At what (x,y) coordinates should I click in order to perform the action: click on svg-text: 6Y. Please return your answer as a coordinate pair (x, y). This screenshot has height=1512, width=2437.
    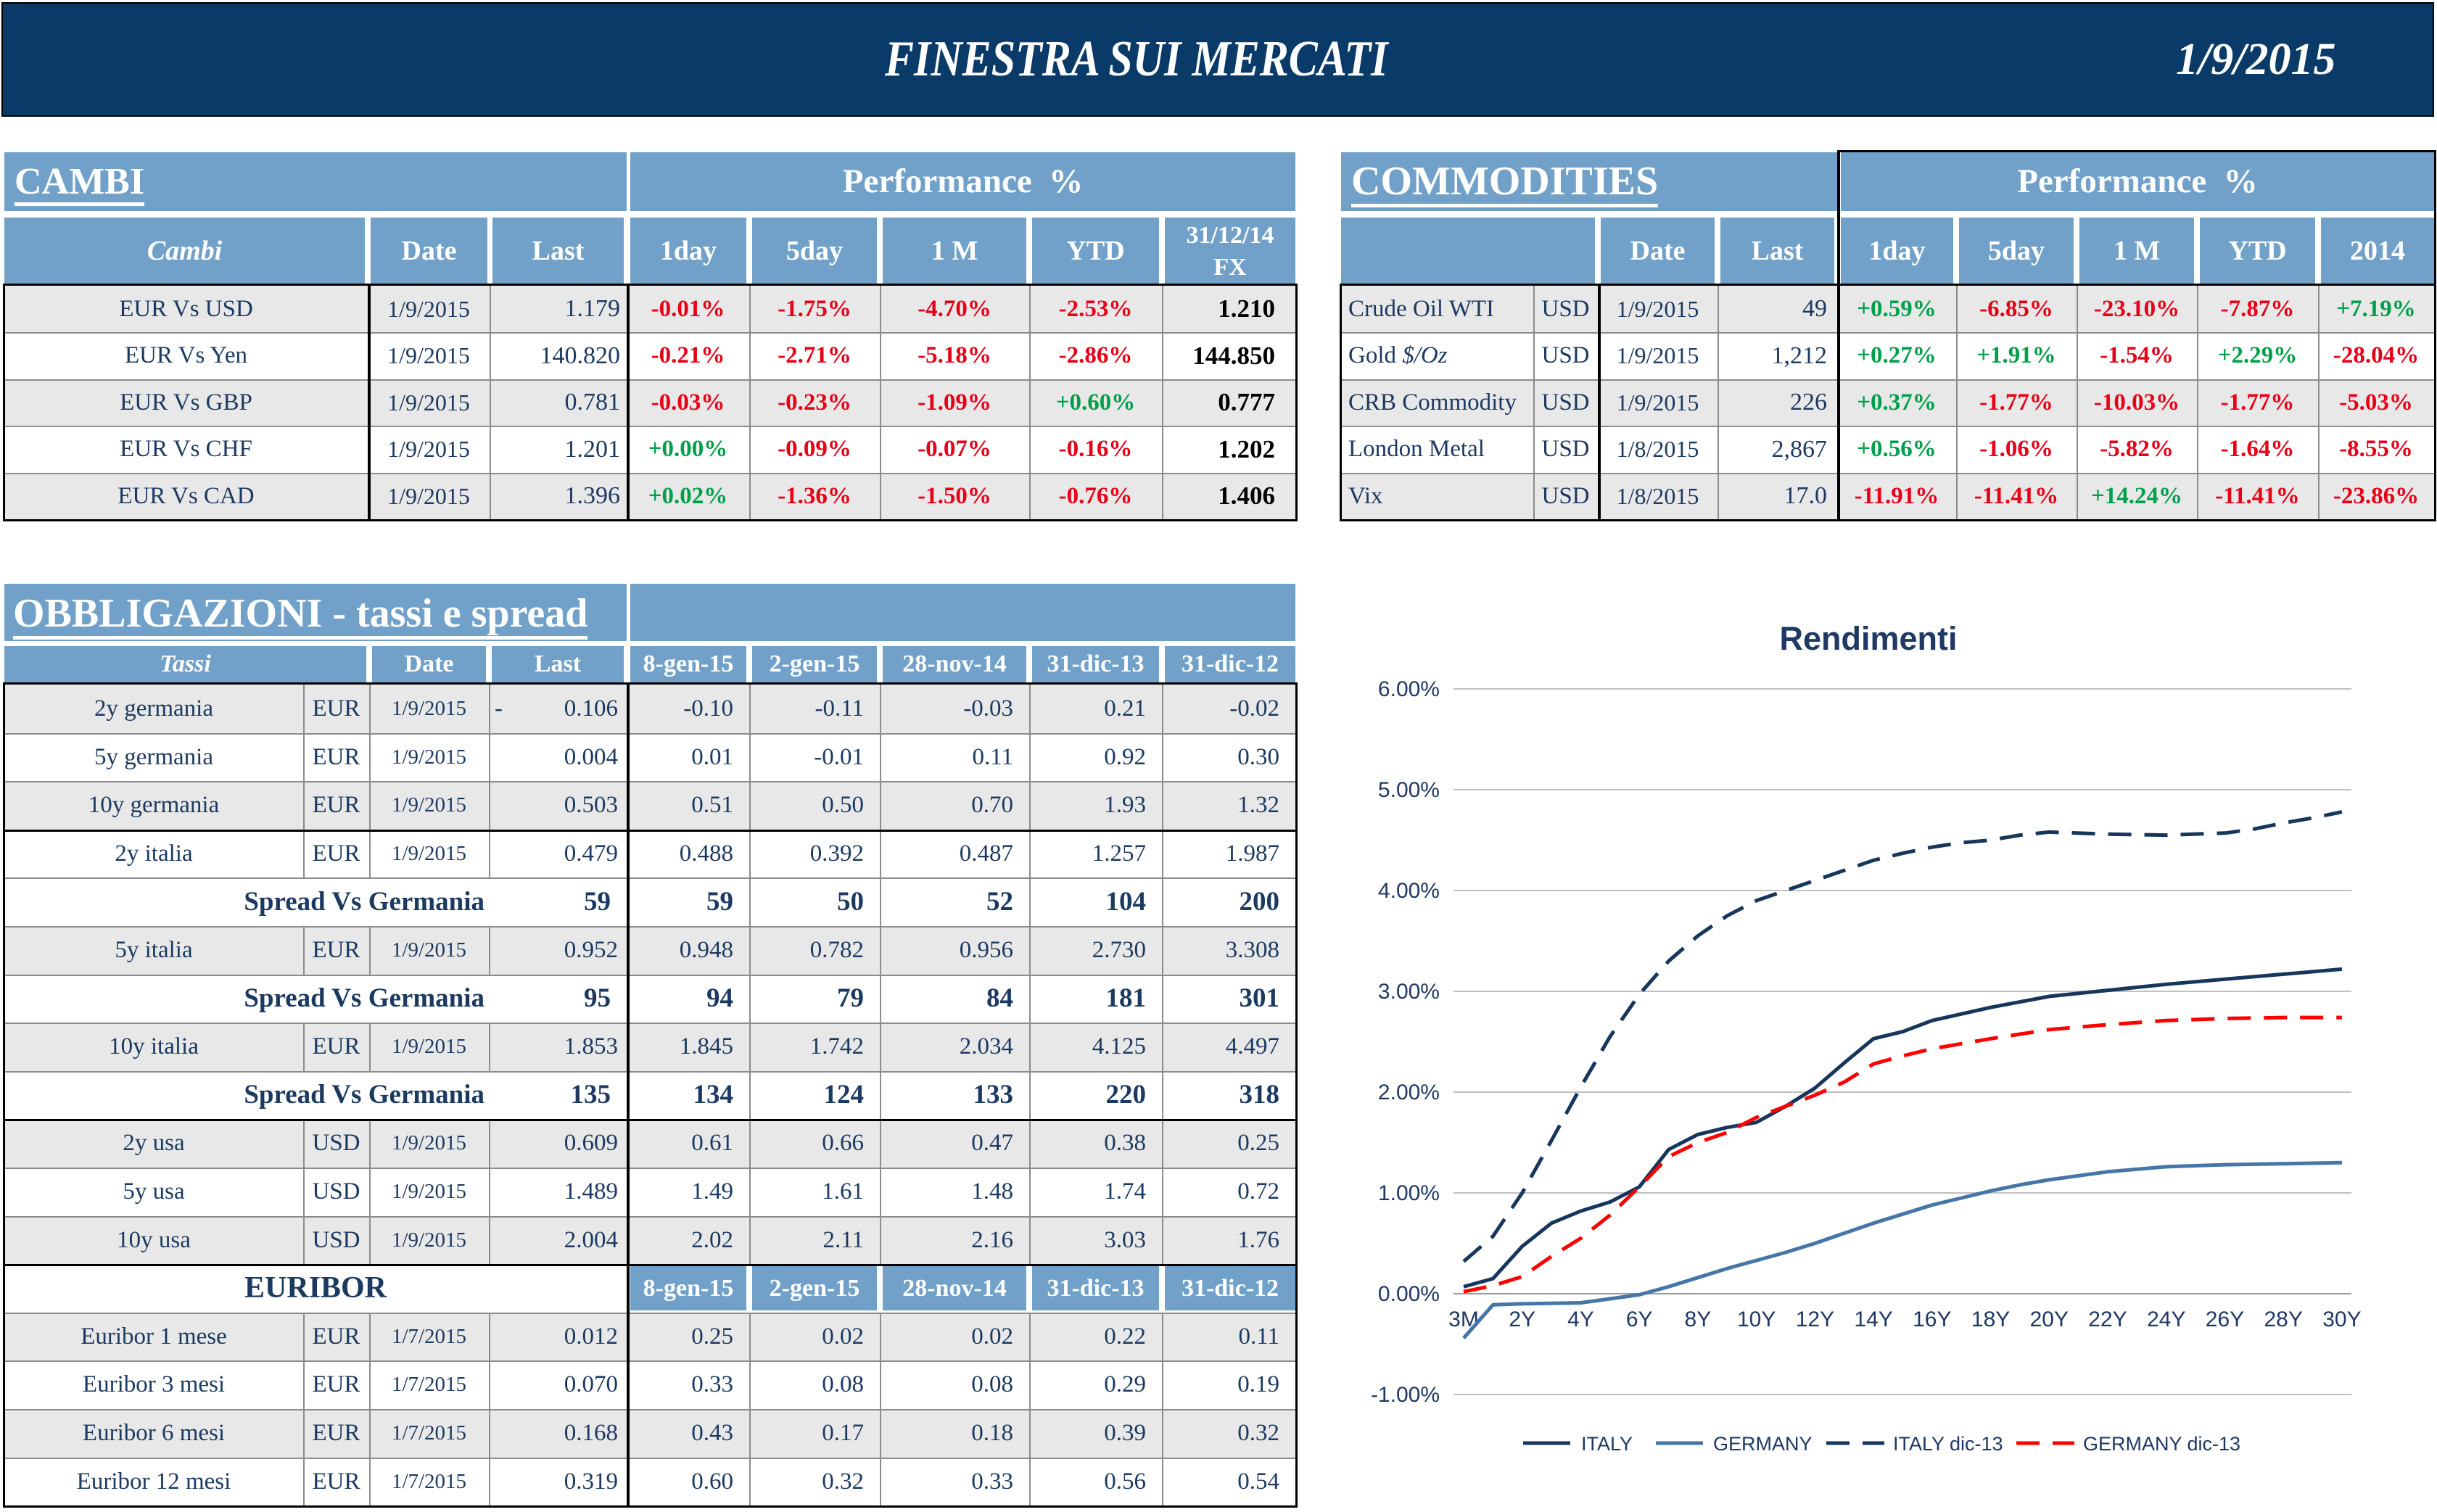
    Looking at the image, I should click on (1639, 1319).